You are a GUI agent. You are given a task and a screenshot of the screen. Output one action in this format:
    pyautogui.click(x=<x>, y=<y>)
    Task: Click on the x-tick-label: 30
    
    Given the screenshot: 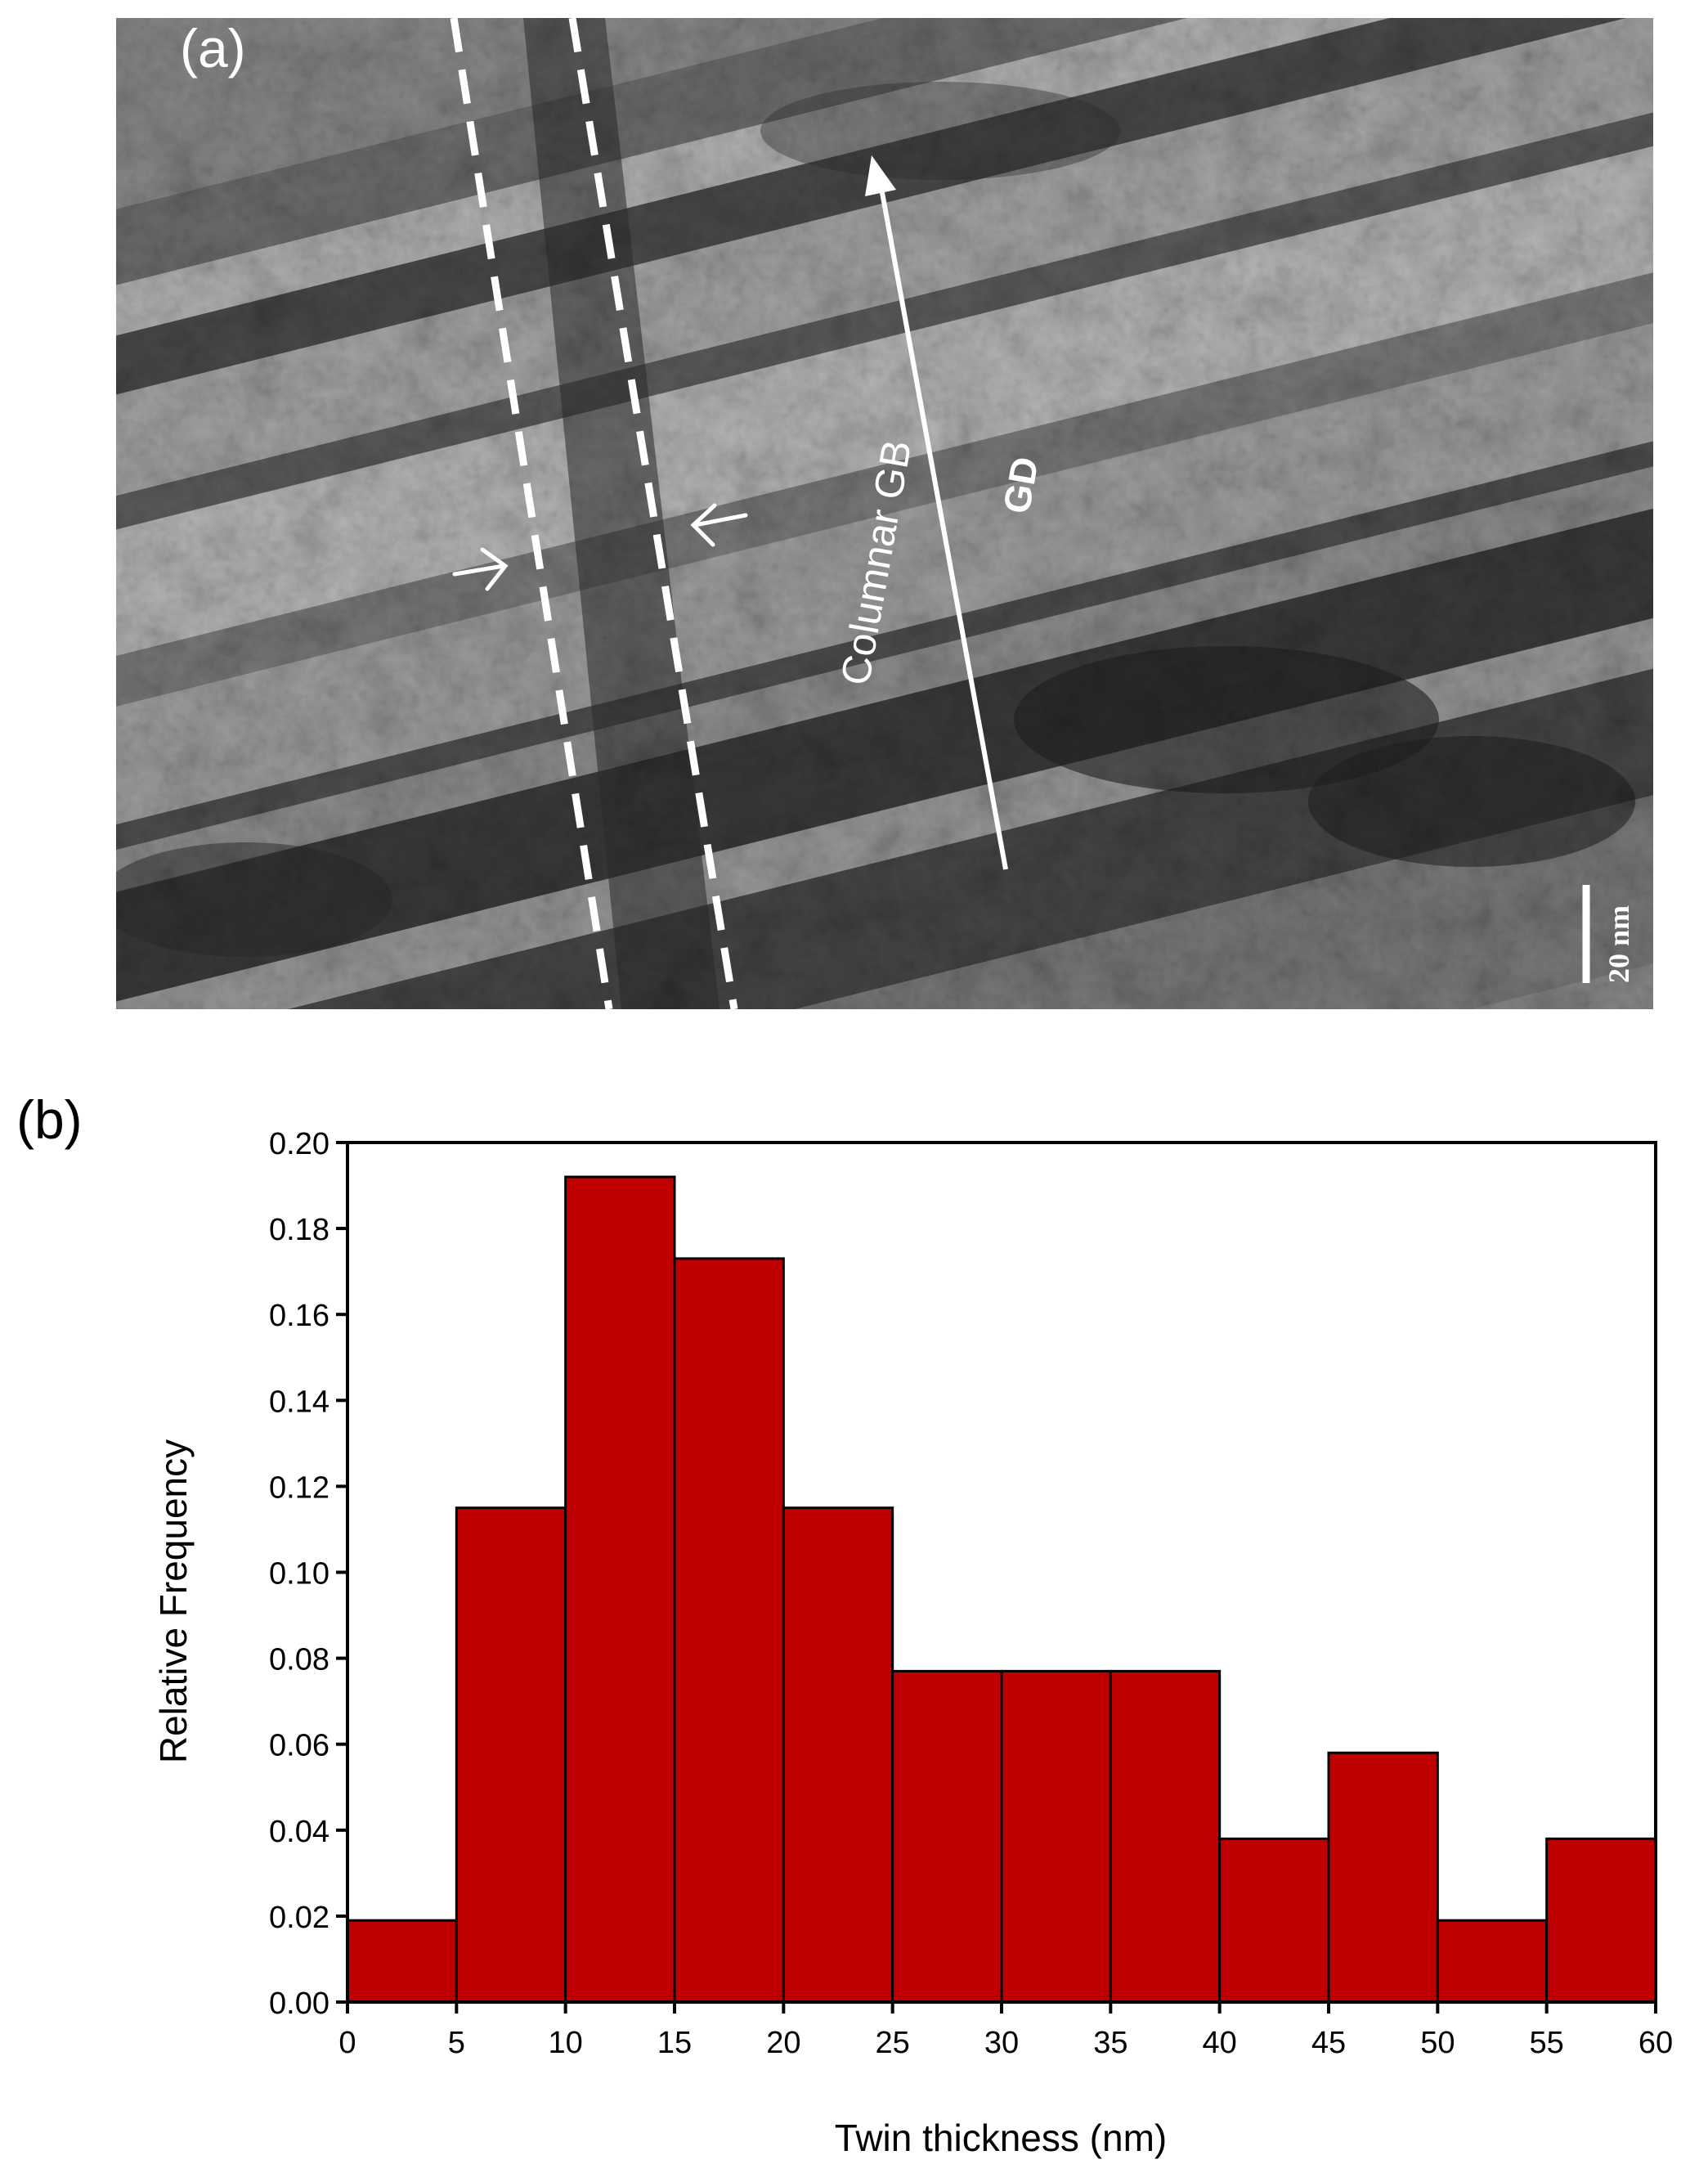 What is the action you would take?
    pyautogui.click(x=1002, y=2043)
    